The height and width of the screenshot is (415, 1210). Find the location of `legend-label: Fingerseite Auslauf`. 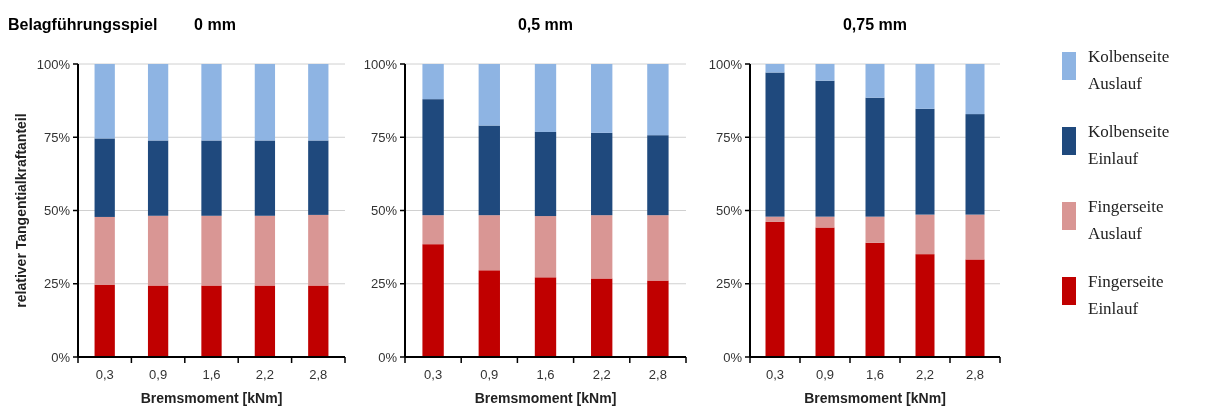

legend-label: Fingerseite Auslauf is located at coordinates (1126, 220).